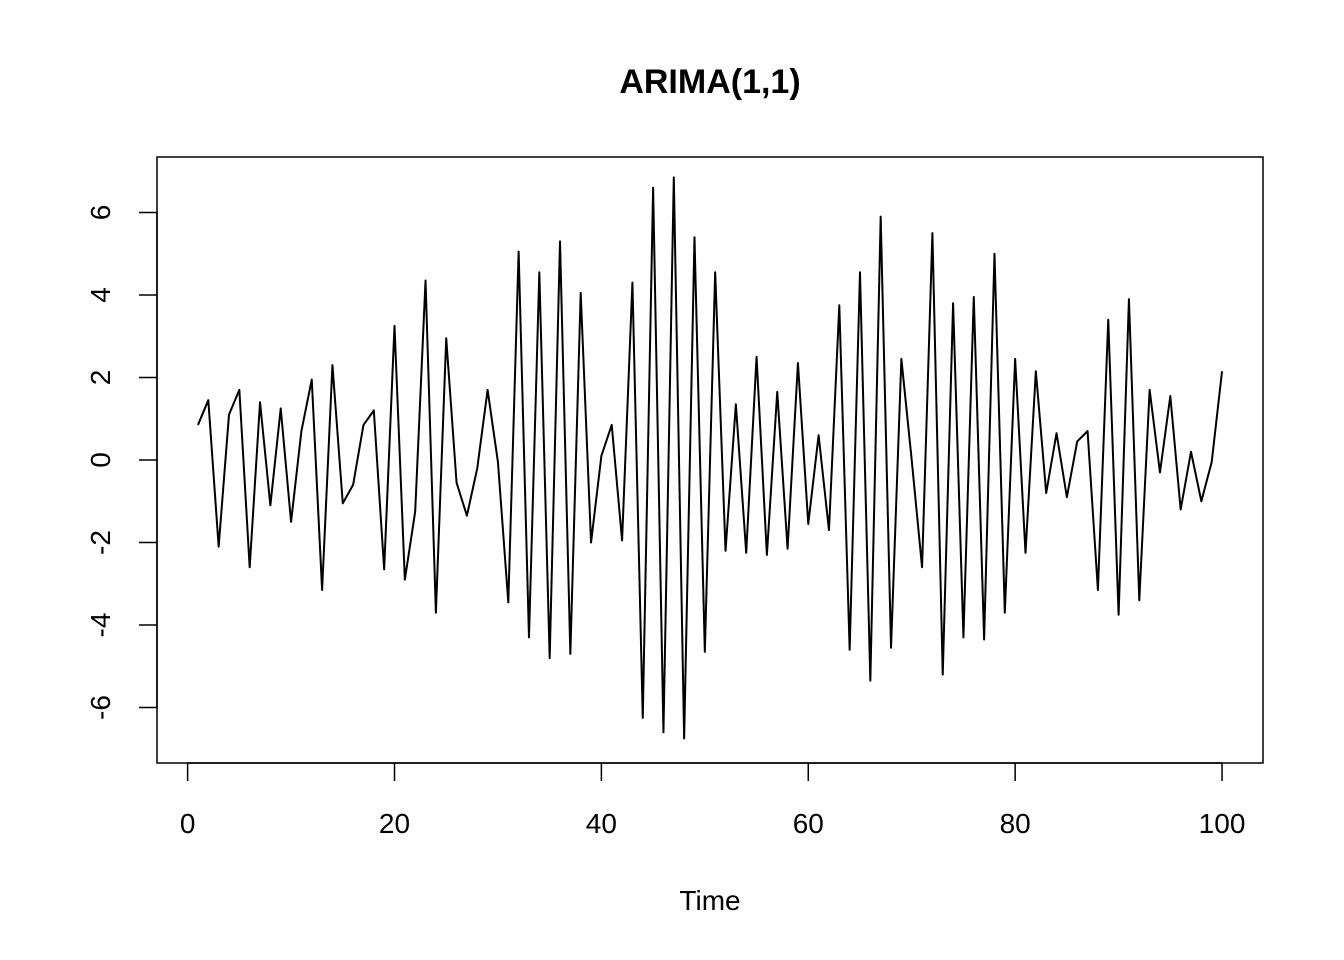  Describe the element at coordinates (709, 900) in the screenshot. I see `x-axis-label: Time` at that location.